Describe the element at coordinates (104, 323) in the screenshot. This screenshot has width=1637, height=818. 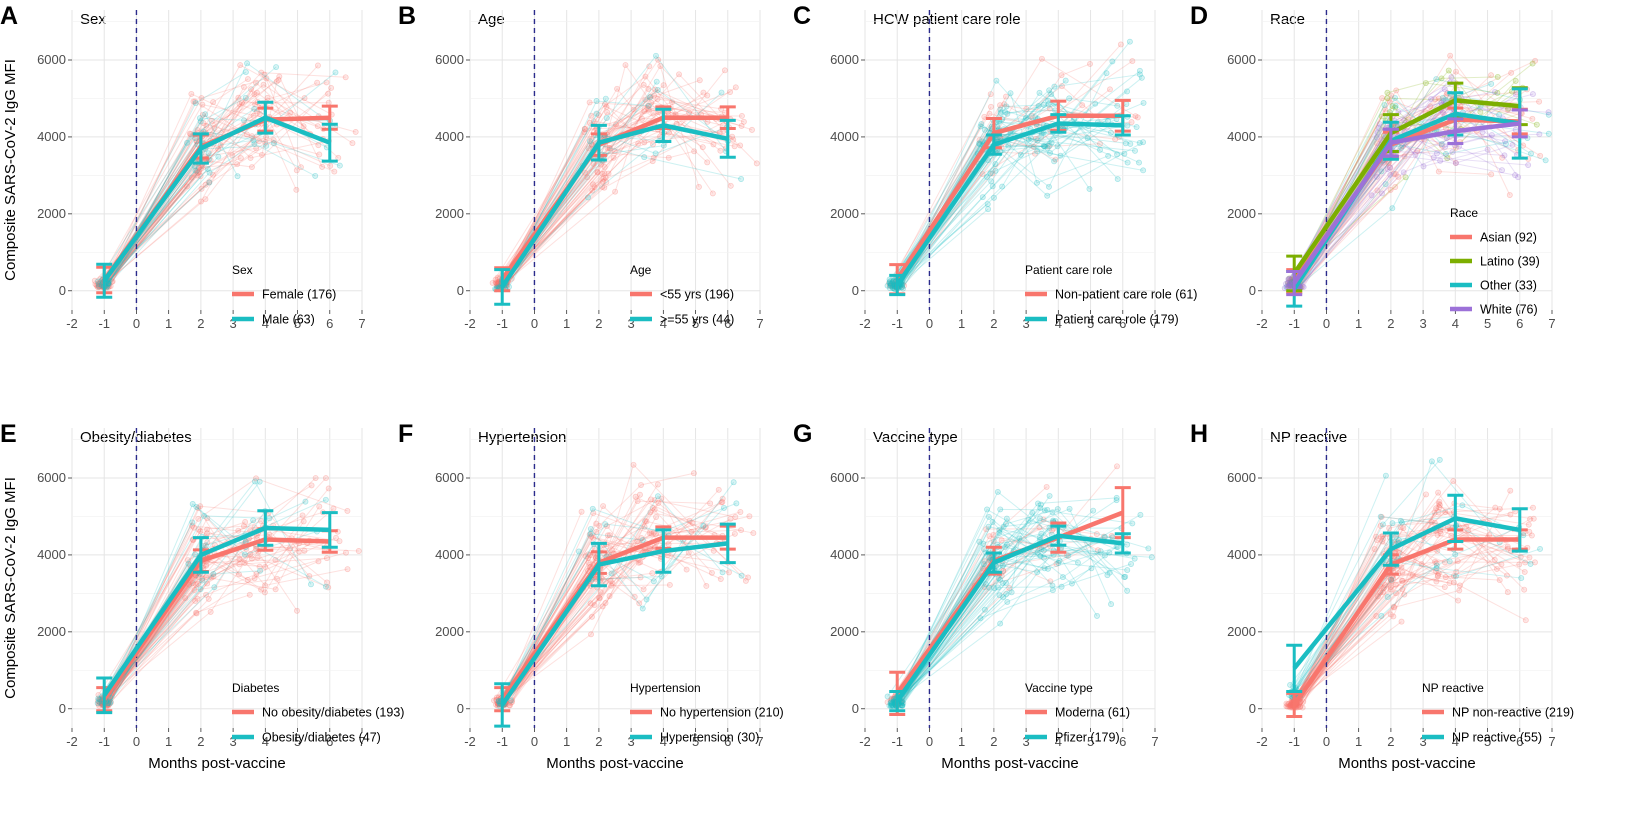
I see `x-tick-label: -1` at that location.